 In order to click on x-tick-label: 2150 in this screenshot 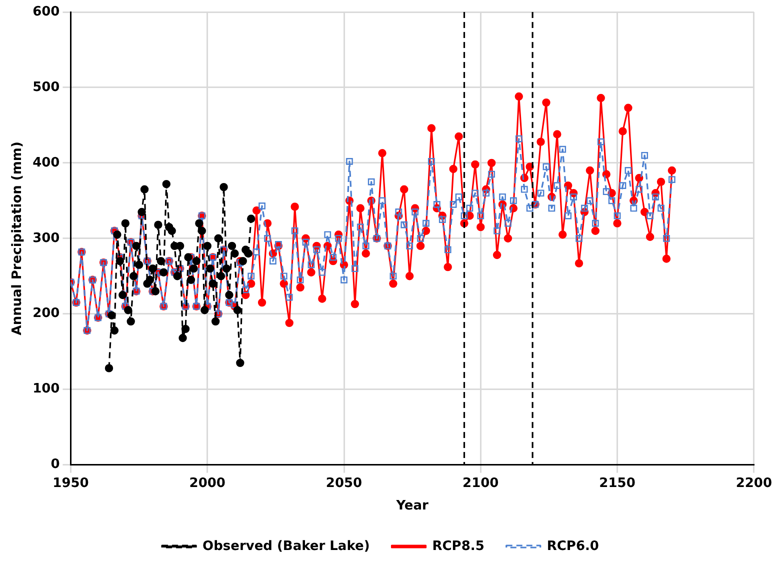, I will do `click(617, 483)`.